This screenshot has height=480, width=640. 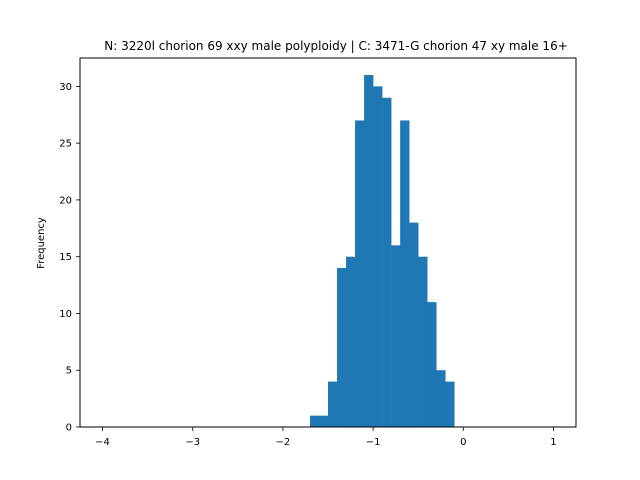 What do you see at coordinates (65, 144) in the screenshot?
I see `y-tick-label: 25` at bounding box center [65, 144].